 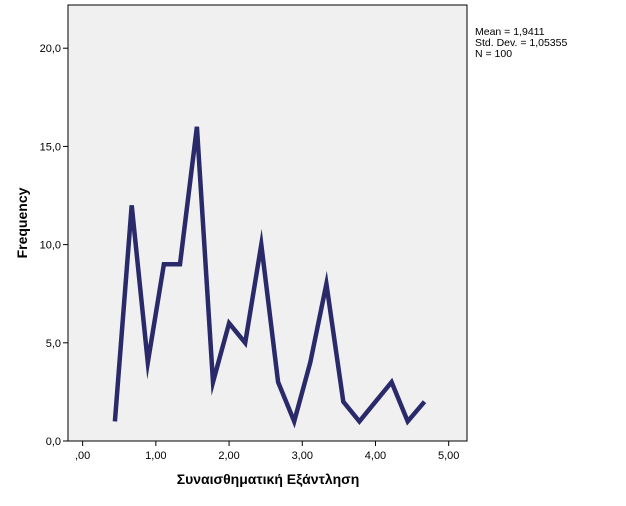 What do you see at coordinates (448, 456) in the screenshot?
I see `x-tick-label: 5,00` at bounding box center [448, 456].